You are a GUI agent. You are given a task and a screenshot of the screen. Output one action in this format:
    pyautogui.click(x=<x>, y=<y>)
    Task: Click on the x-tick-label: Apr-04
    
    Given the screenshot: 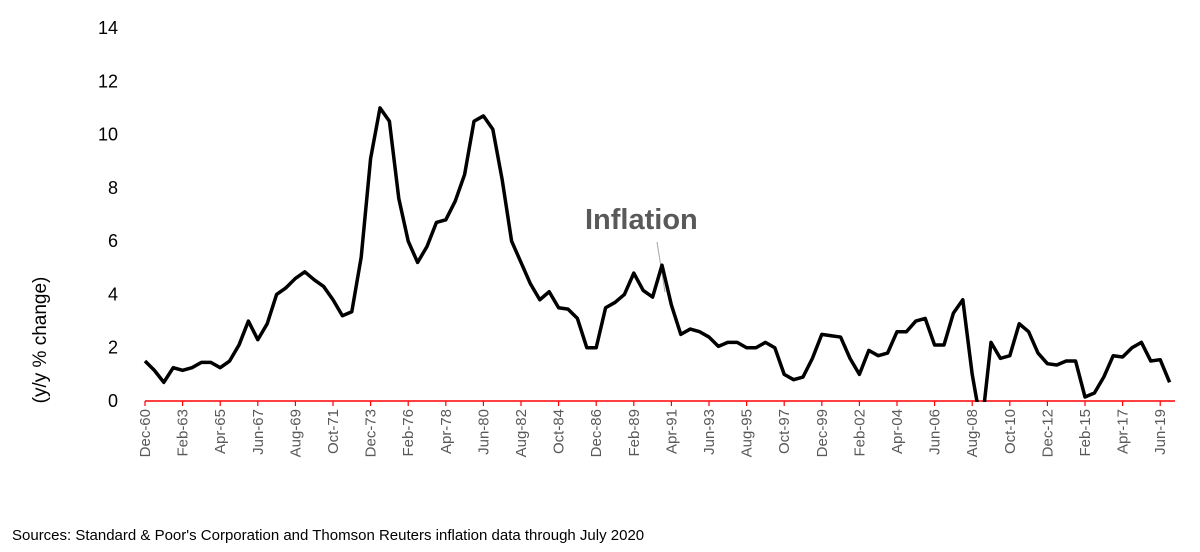 What is the action you would take?
    pyautogui.click(x=897, y=431)
    